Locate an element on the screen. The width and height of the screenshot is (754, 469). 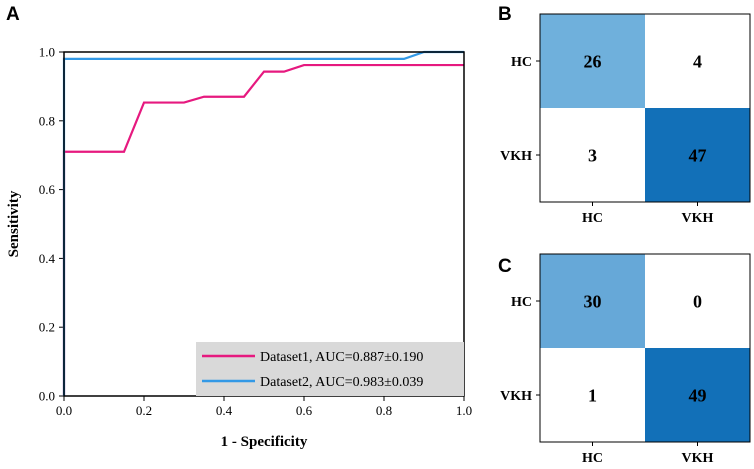
y-tick-label: 1.0 is located at coordinates (47, 52).